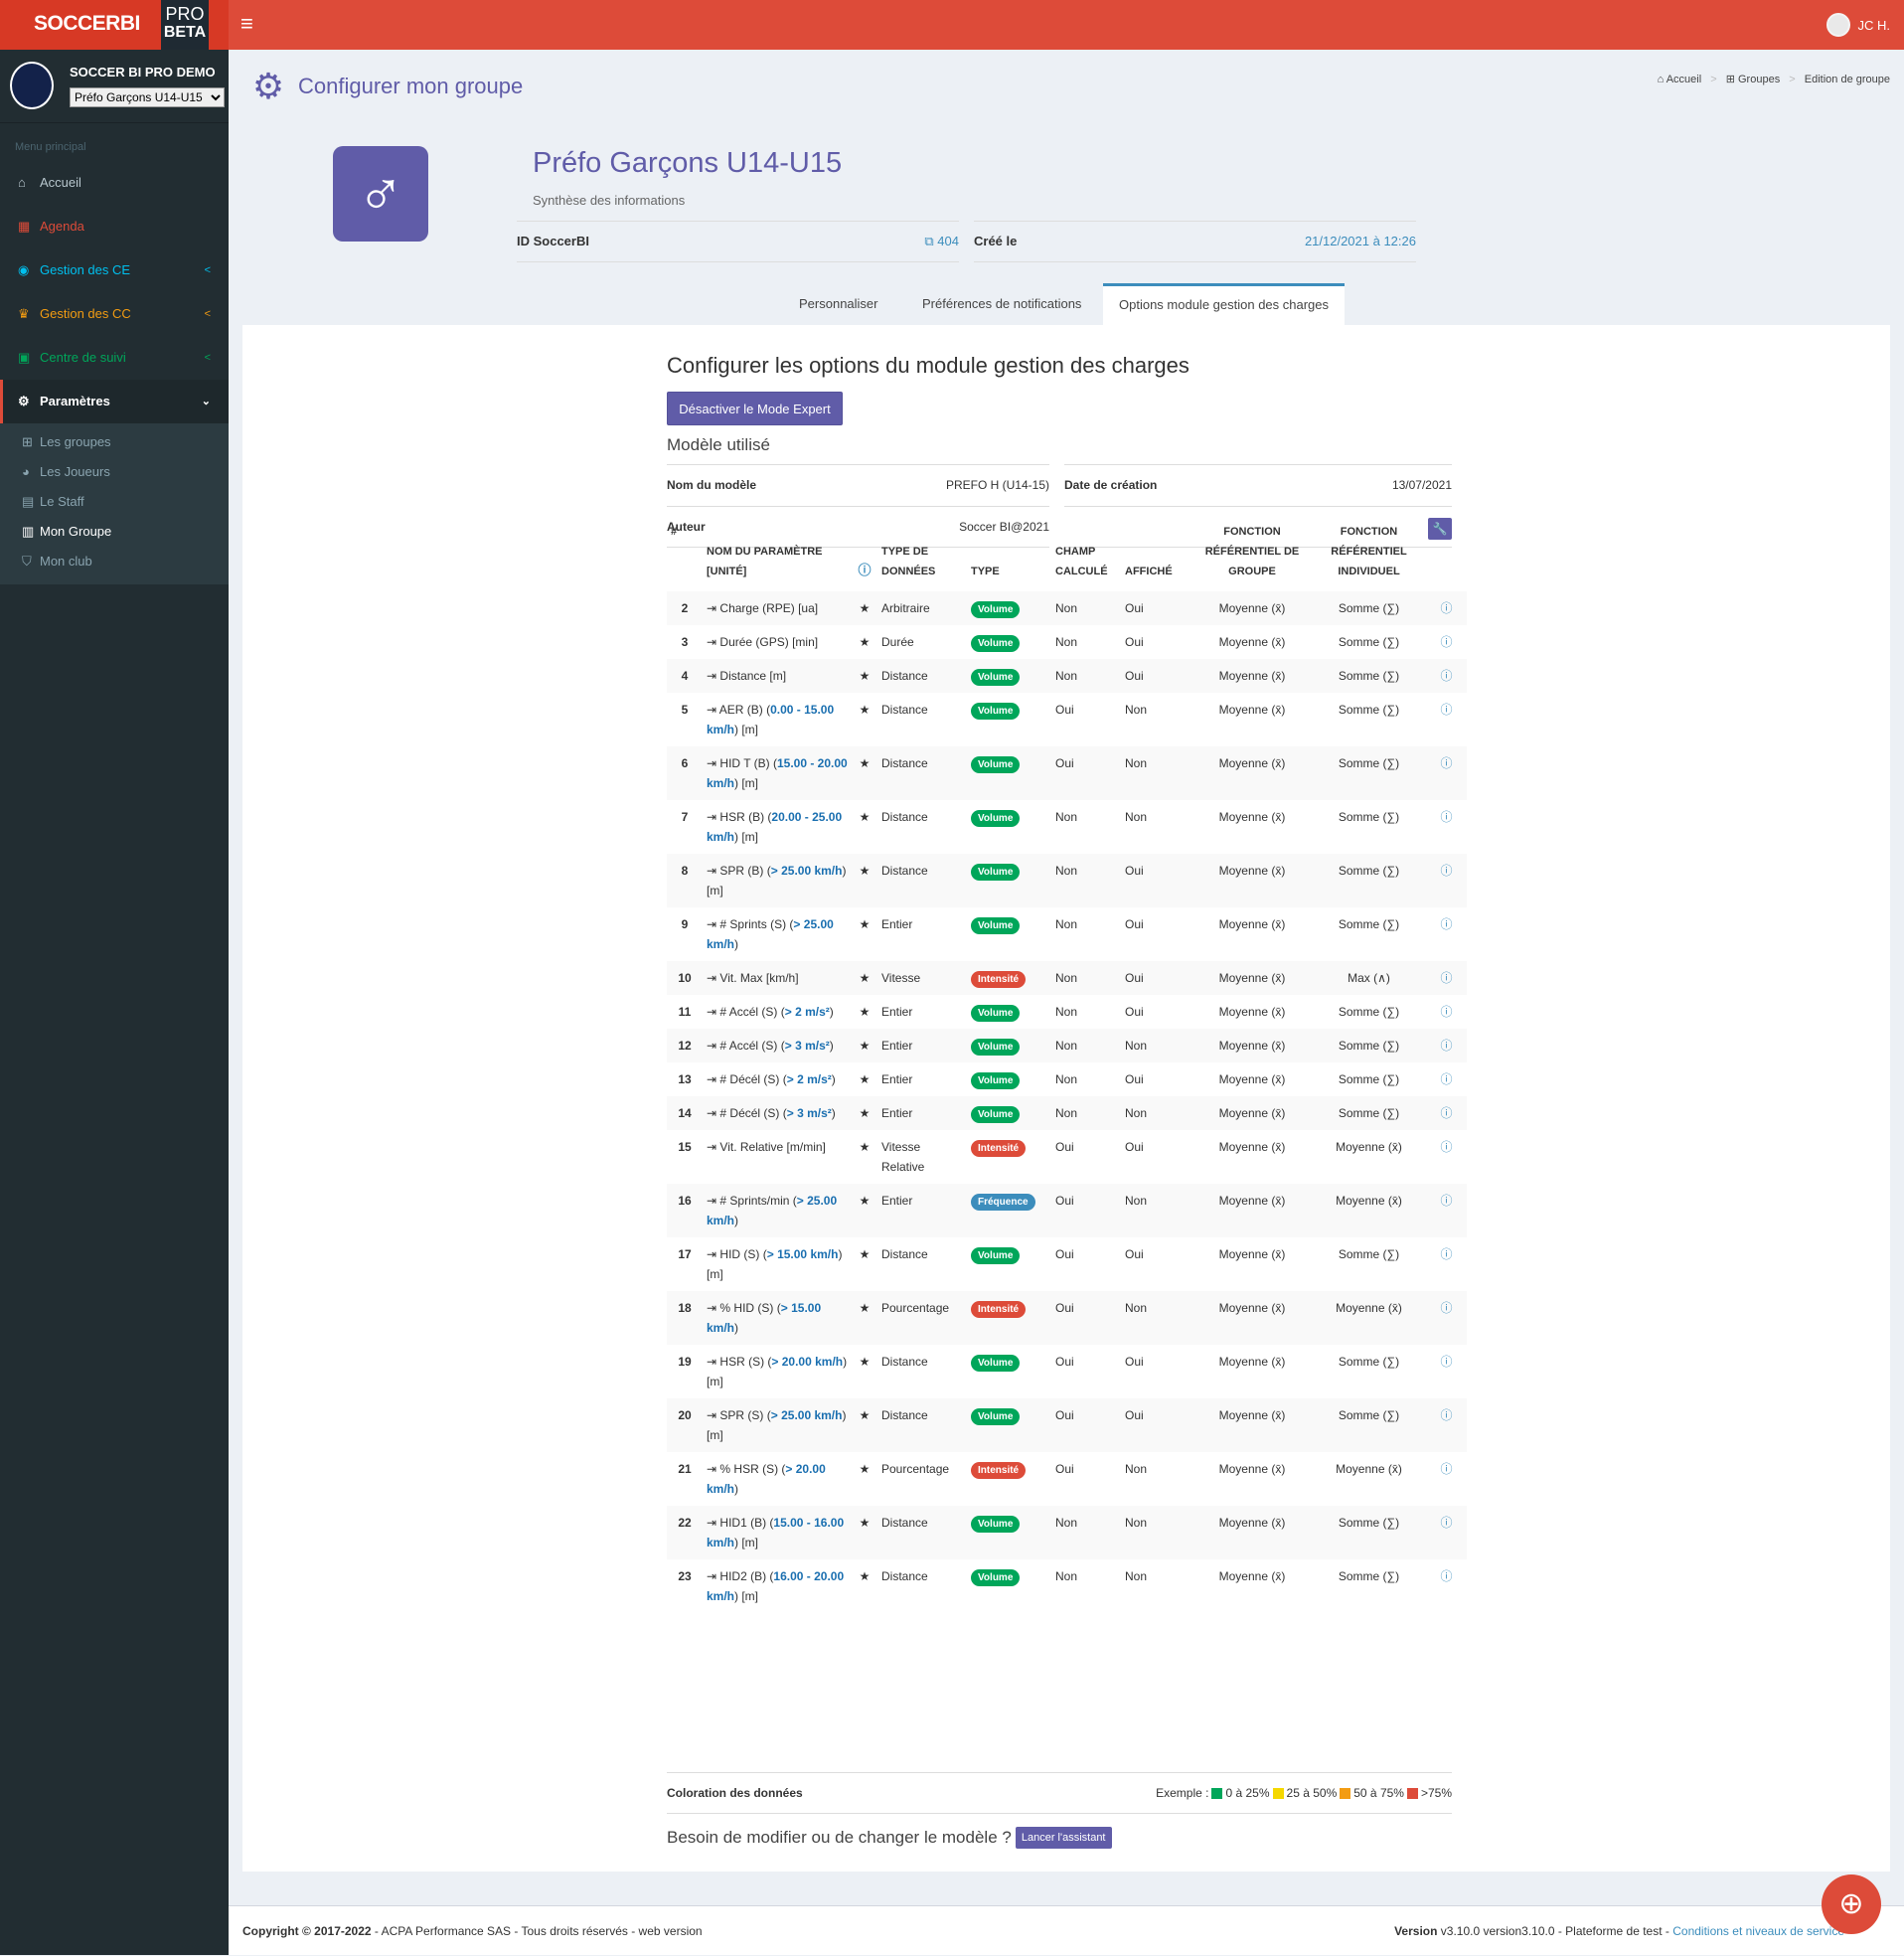  Describe the element at coordinates (1002, 303) in the screenshot. I see `tab-notifications: Préférences de notifications` at that location.